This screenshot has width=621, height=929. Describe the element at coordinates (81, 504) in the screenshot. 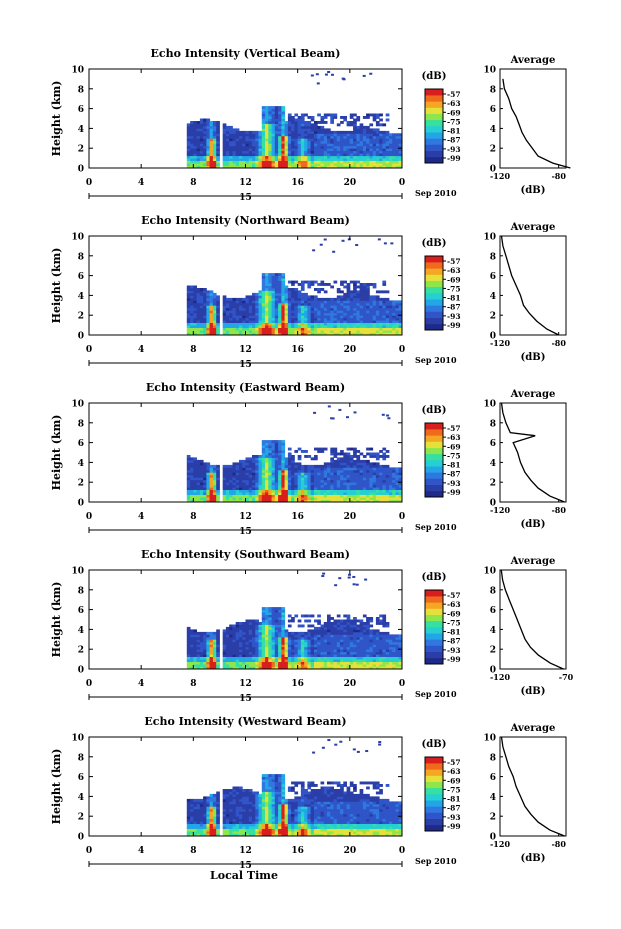

I see `y-tick-label: 0` at that location.